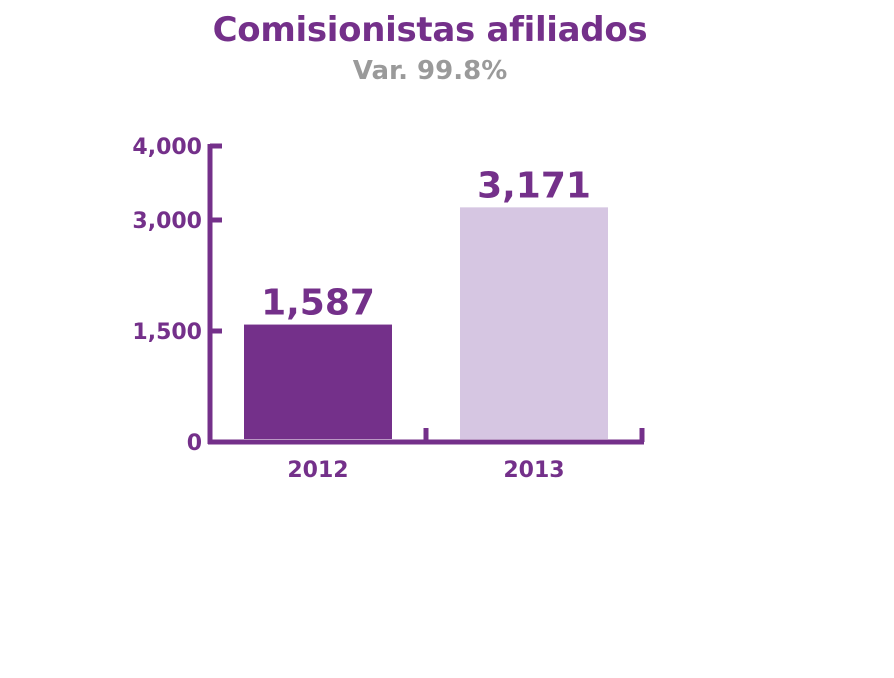 The image size is (894, 678). What do you see at coordinates (194, 443) in the screenshot?
I see `y-tick-label: 0` at bounding box center [194, 443].